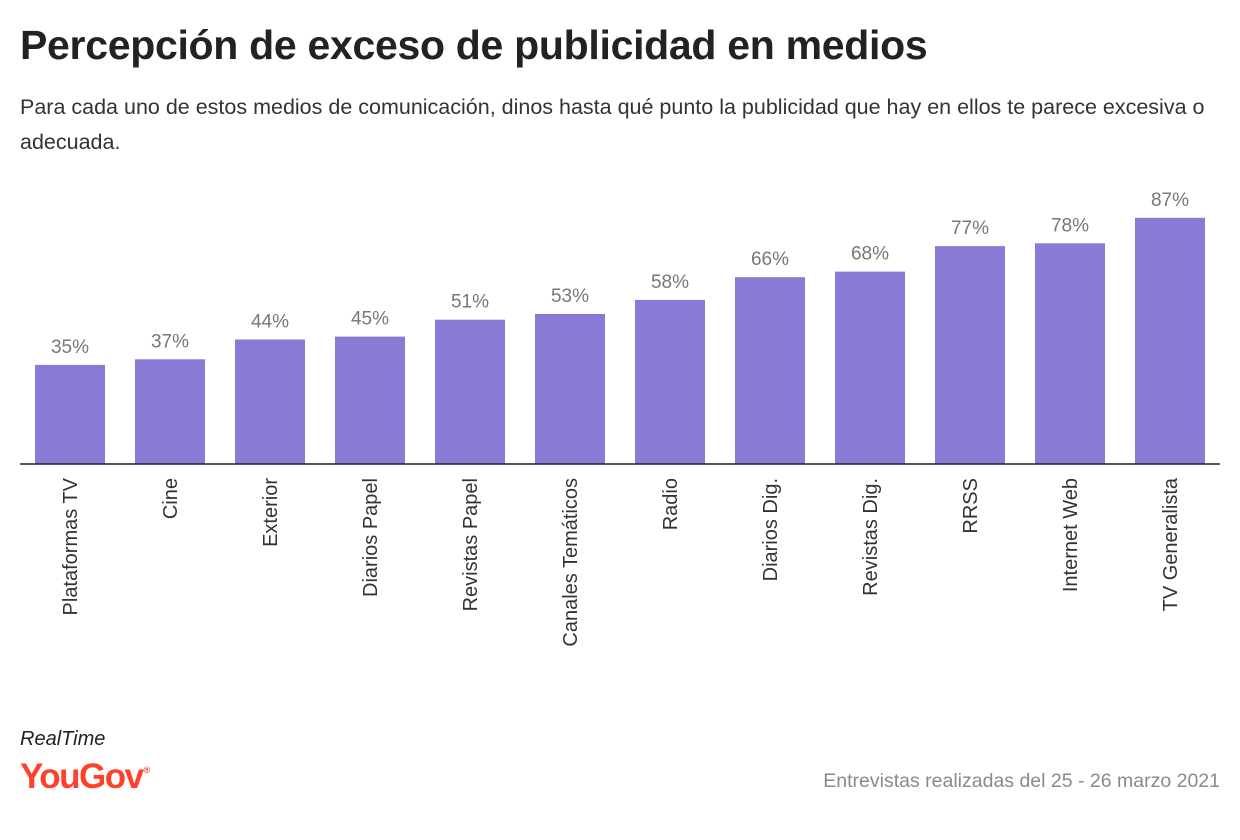 This screenshot has width=1240, height=840. What do you see at coordinates (170, 341) in the screenshot?
I see `bar-value-label: 37%` at bounding box center [170, 341].